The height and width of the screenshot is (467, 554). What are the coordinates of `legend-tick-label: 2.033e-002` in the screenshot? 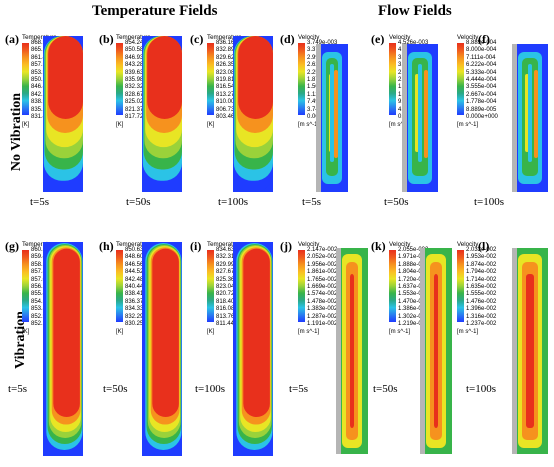 It's located at (481, 250).